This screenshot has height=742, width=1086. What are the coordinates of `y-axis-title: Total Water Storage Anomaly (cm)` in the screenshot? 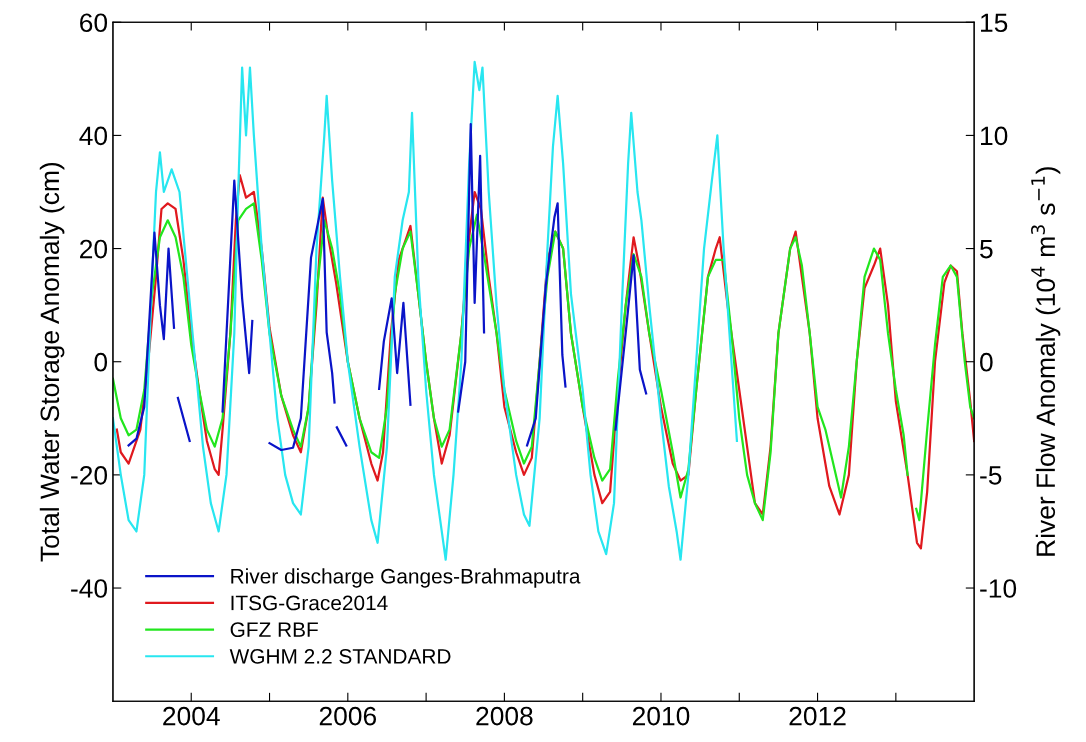 It's located at (52, 362).